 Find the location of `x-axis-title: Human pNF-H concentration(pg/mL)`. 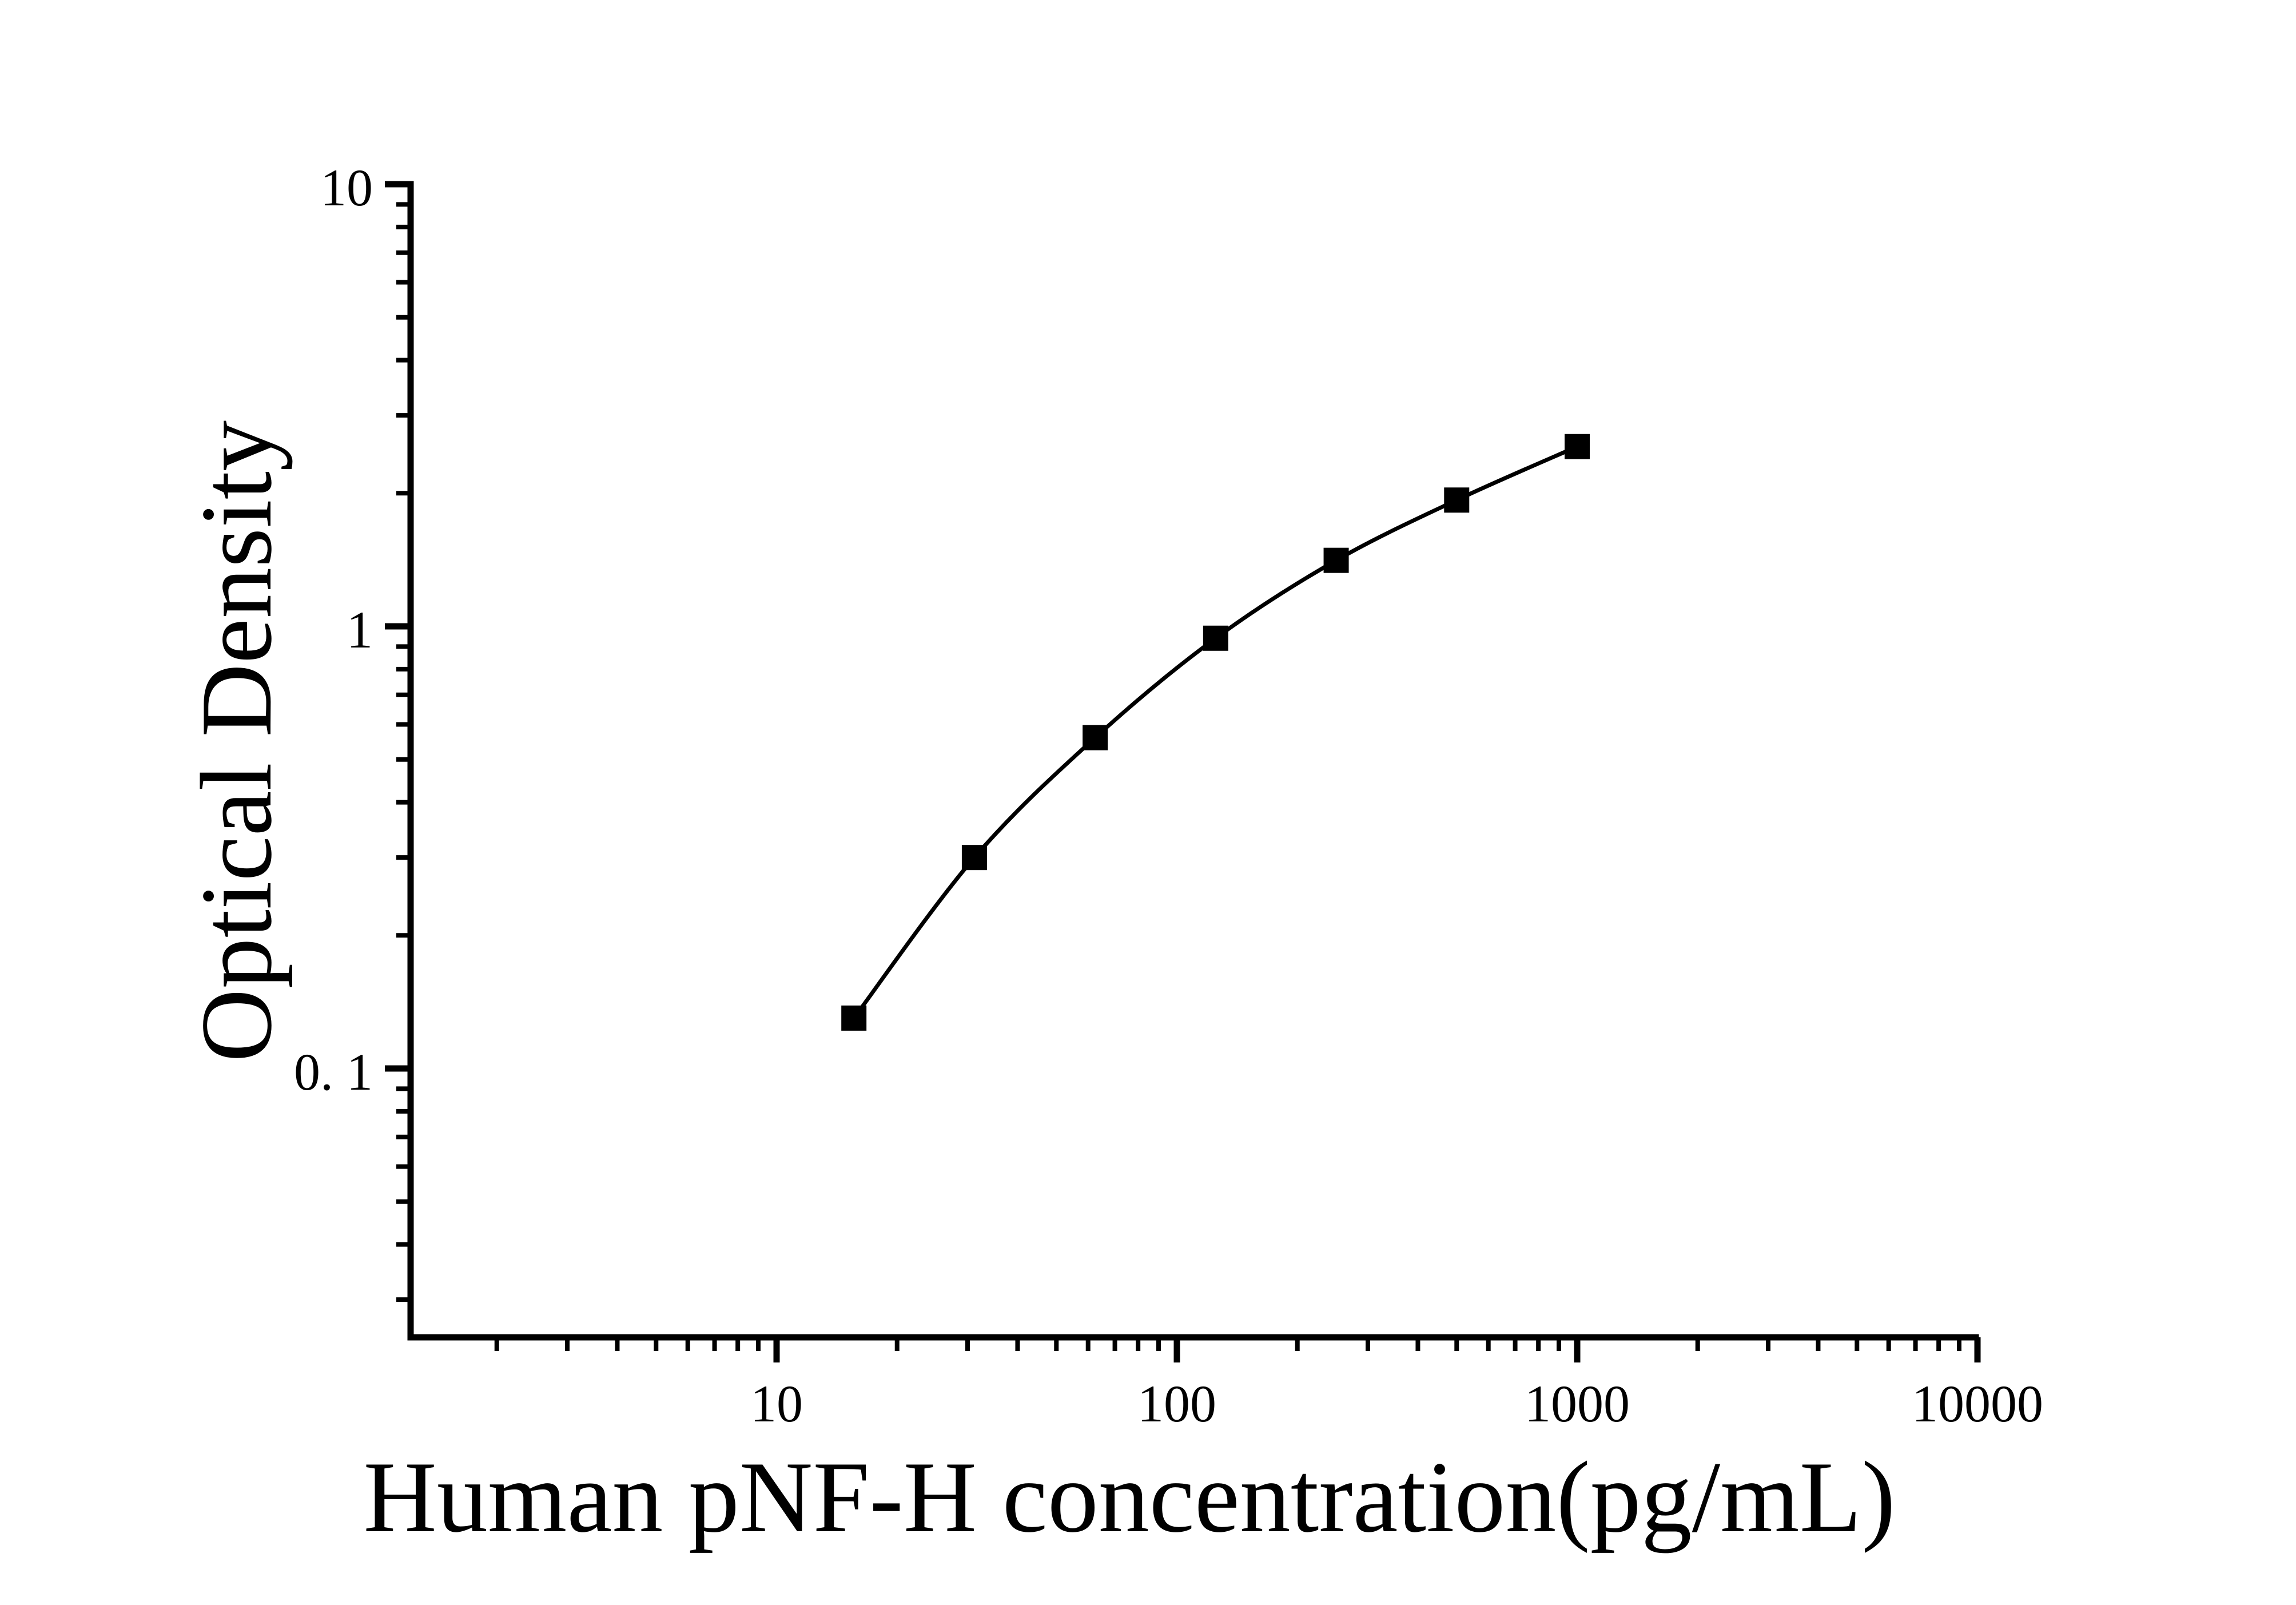

x-axis-title: Human pNF-H concentration(pg/mL) is located at coordinates (1129, 1497).